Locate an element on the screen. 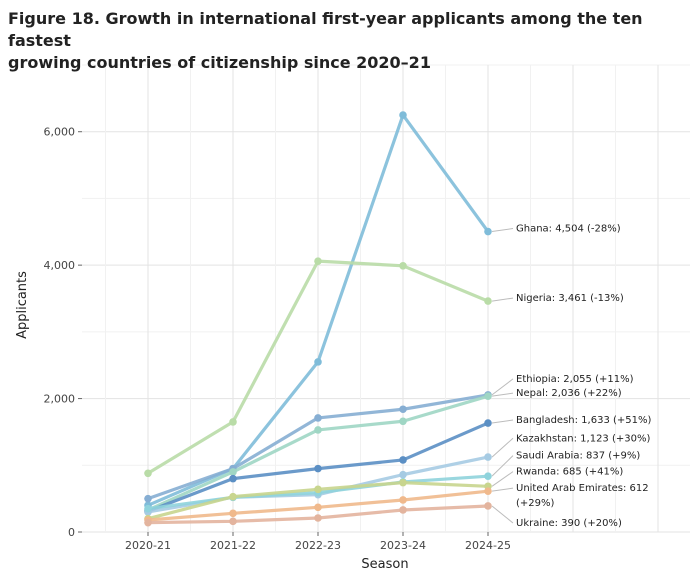 This screenshot has height=578, width=700. series-end-label: Nepal: 2,036 (+22%) is located at coordinates (569, 393).